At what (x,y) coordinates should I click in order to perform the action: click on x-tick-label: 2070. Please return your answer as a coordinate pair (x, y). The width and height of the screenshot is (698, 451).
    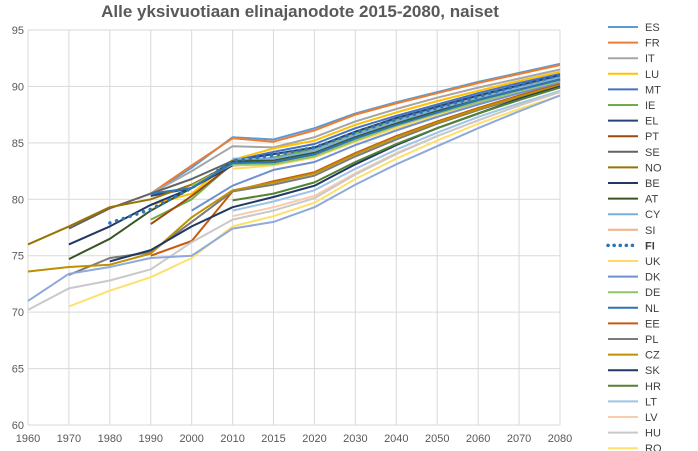
    Looking at the image, I should click on (519, 439).